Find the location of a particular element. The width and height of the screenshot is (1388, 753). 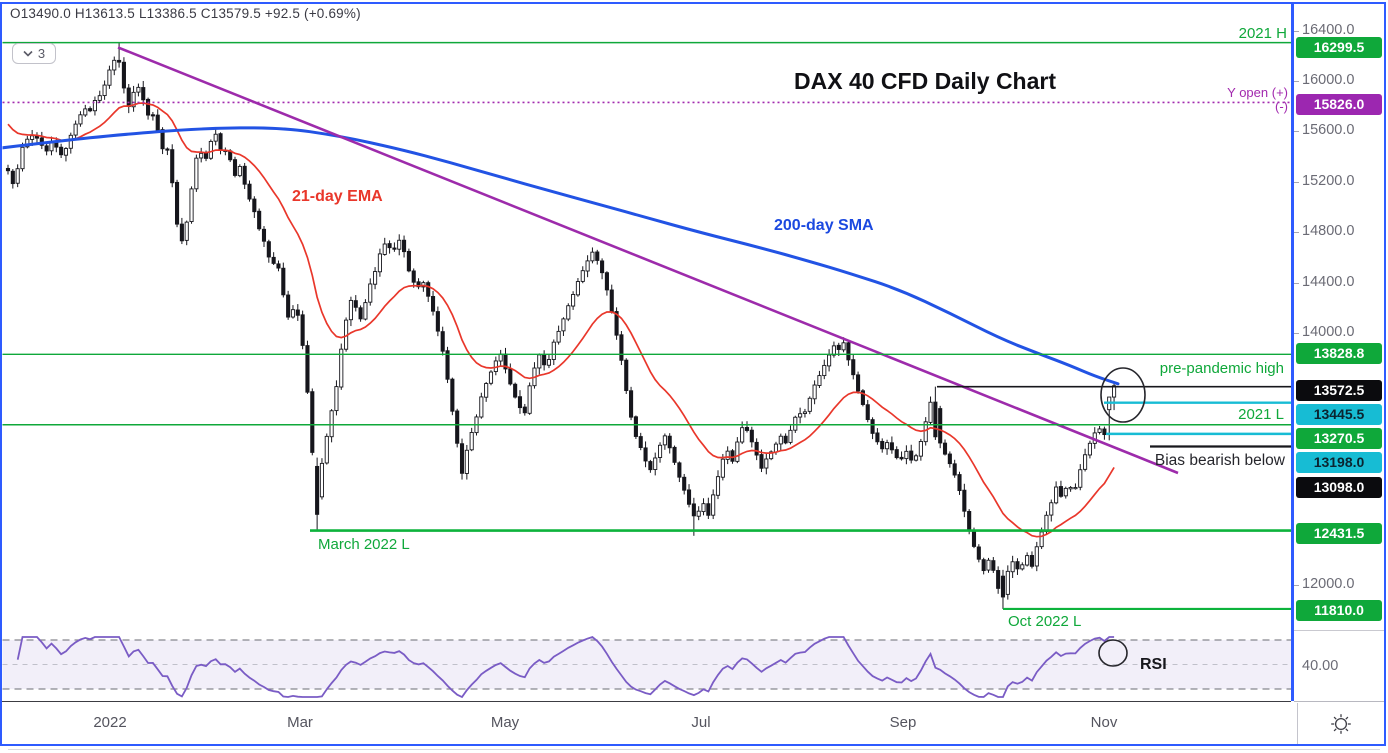

time-axis-label: Sep is located at coordinates (903, 722).